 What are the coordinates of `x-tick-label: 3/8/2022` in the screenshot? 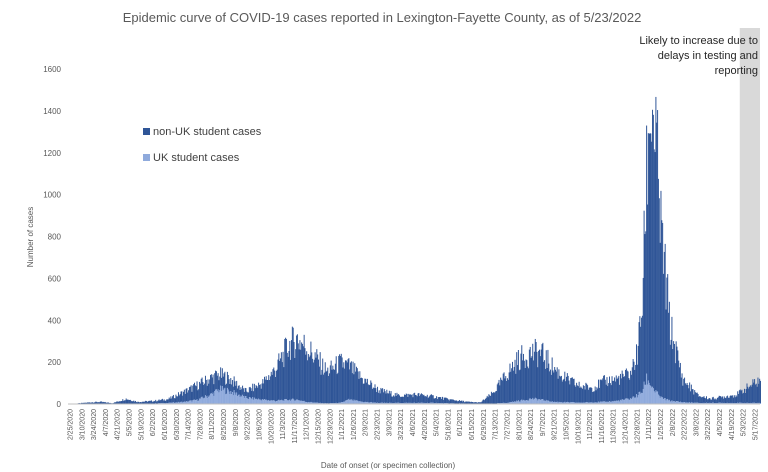 It's located at (696, 422).